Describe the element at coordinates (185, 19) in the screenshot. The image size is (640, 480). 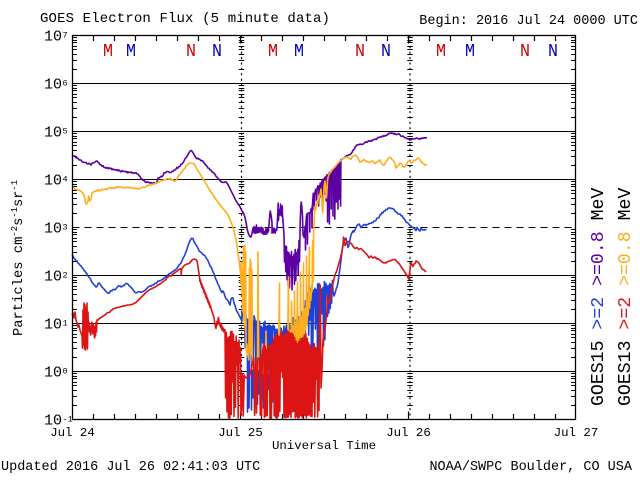
I see `svg-text:GOES Electron Flux (5 minute d: GOES Electron Flux (5 minute data)` at that location.